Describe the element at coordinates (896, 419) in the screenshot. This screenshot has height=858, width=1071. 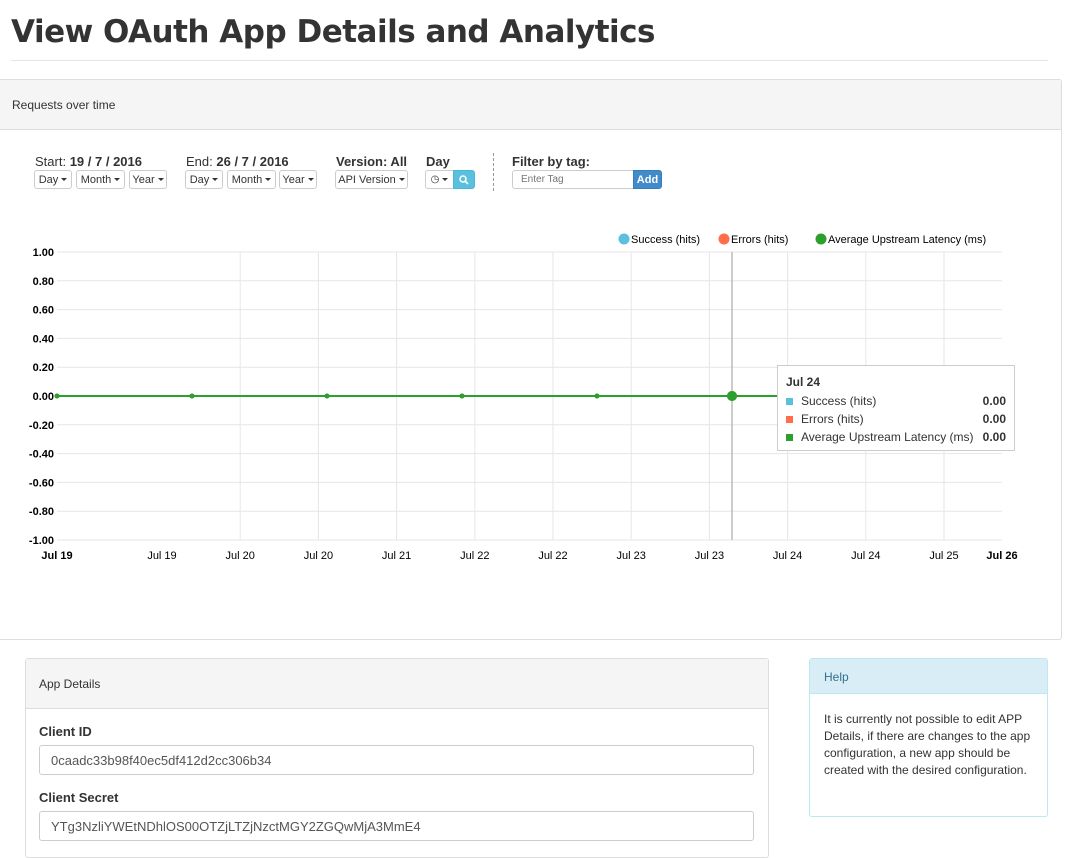
I see `tooltip-row: Errors (hits) 0.00` at that location.